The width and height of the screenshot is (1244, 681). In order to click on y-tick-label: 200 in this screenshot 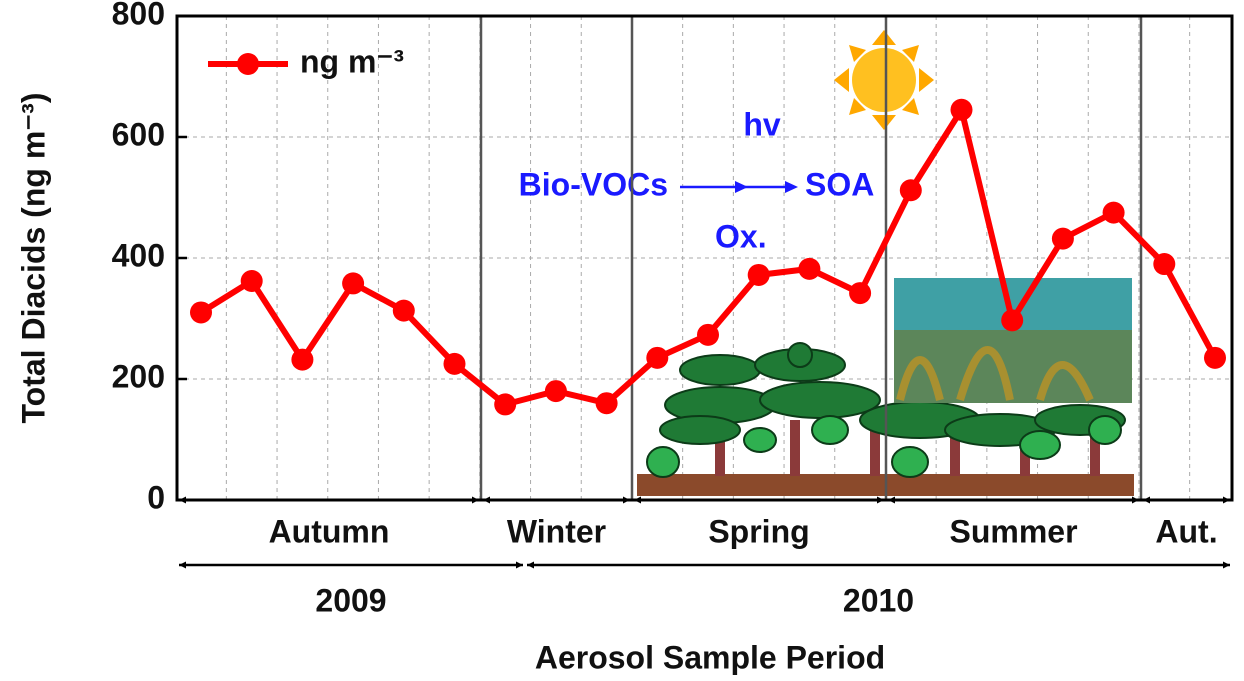, I will do `click(138, 376)`.